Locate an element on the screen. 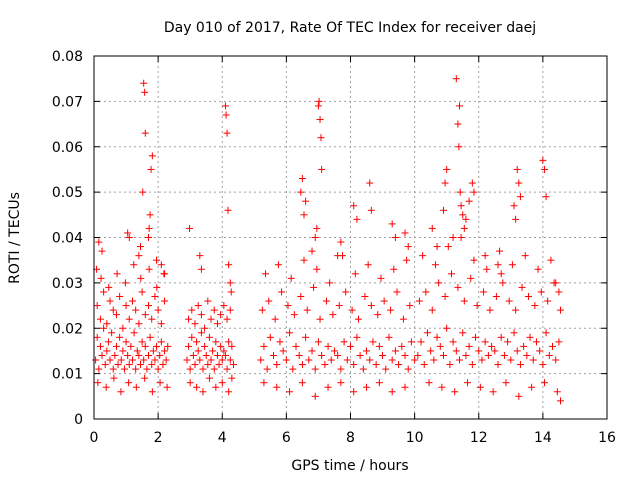 This screenshot has height=480, width=640. y-axis-title: ROTI / TECUs is located at coordinates (15, 238).